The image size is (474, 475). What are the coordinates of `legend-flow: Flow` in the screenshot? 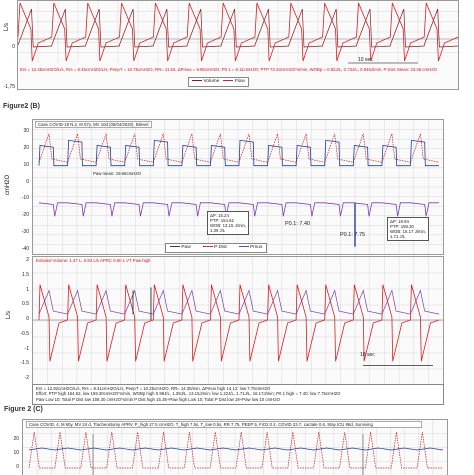 It's located at (239, 81).